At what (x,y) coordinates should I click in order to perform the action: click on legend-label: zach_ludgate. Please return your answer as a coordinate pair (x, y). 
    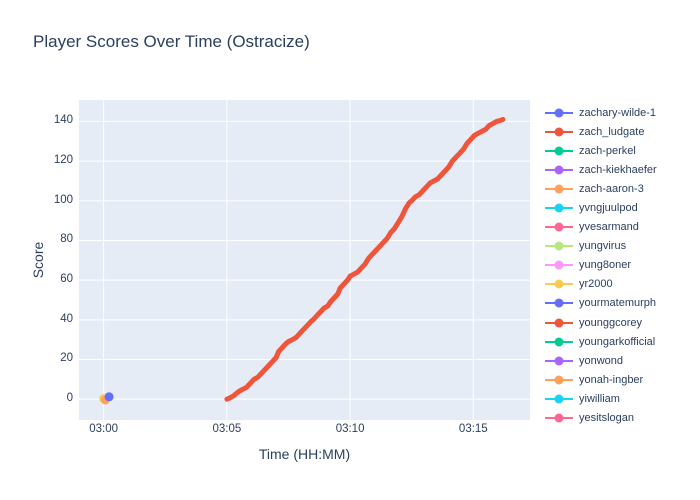
    Looking at the image, I should click on (612, 131).